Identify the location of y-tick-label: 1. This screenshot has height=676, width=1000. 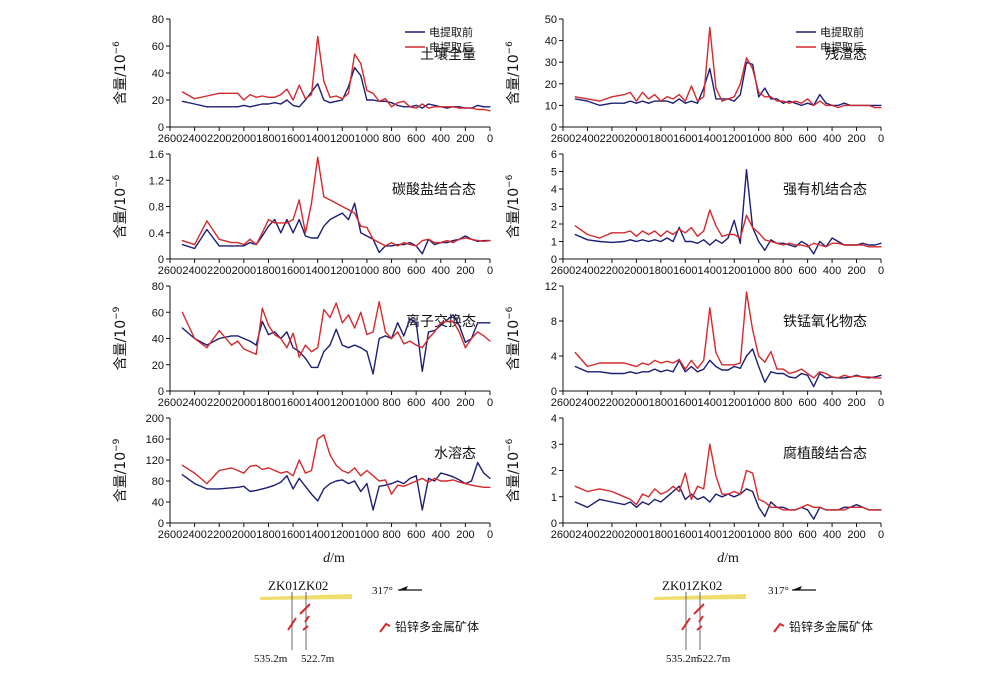
(554, 243).